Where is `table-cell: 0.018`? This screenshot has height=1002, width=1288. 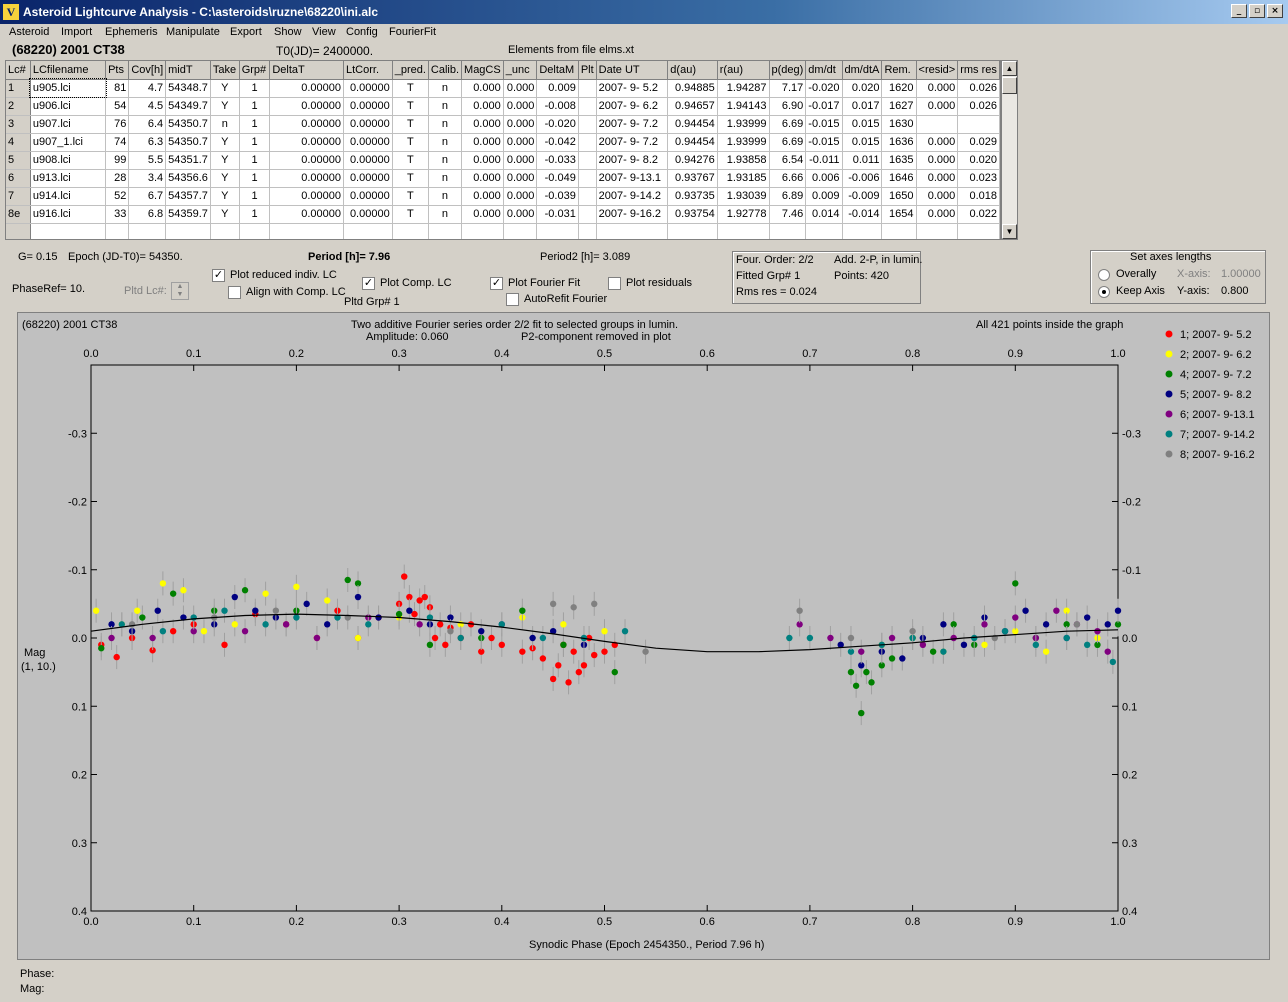 table-cell: 0.018 is located at coordinates (978, 196).